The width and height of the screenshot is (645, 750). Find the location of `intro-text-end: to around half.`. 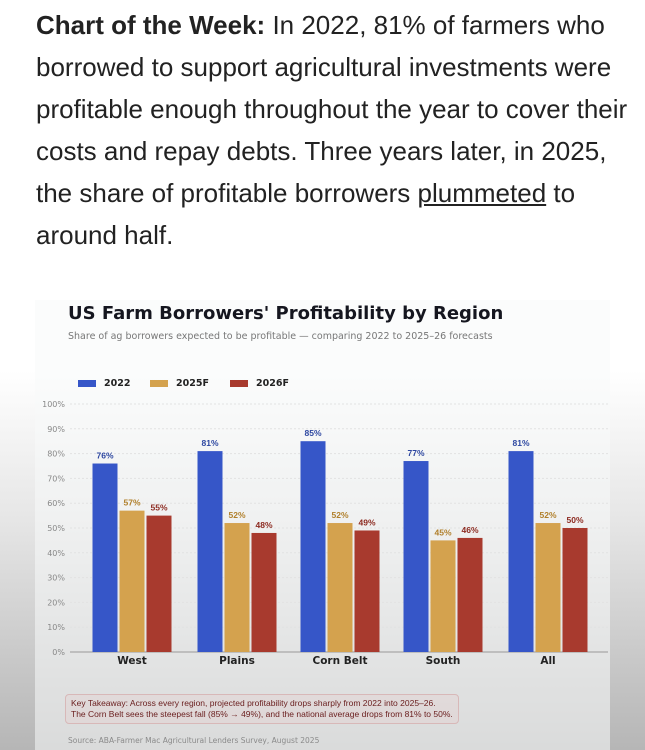

intro-text-end: to around half. is located at coordinates (306, 214).